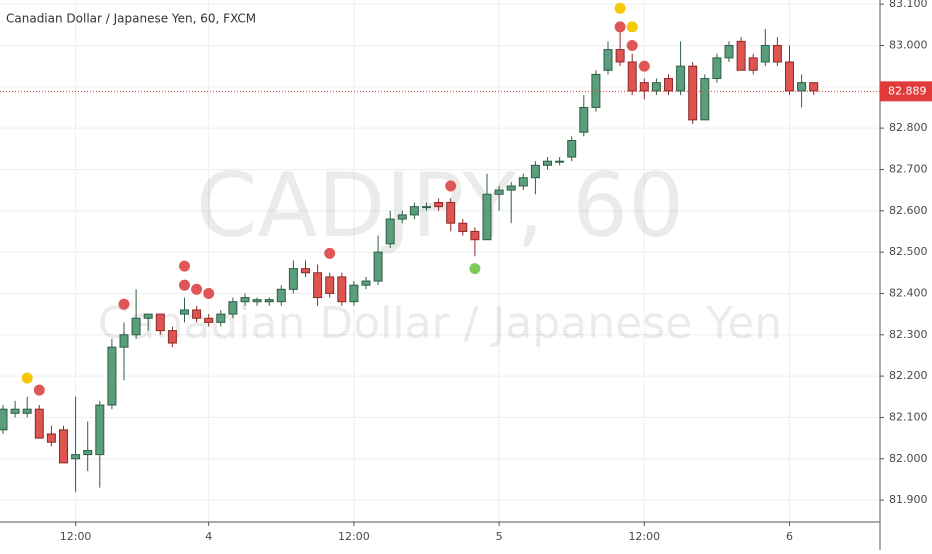 Image resolution: width=932 pixels, height=554 pixels. Describe the element at coordinates (908, 375) in the screenshot. I see `y-tick-label: 82.200` at that location.